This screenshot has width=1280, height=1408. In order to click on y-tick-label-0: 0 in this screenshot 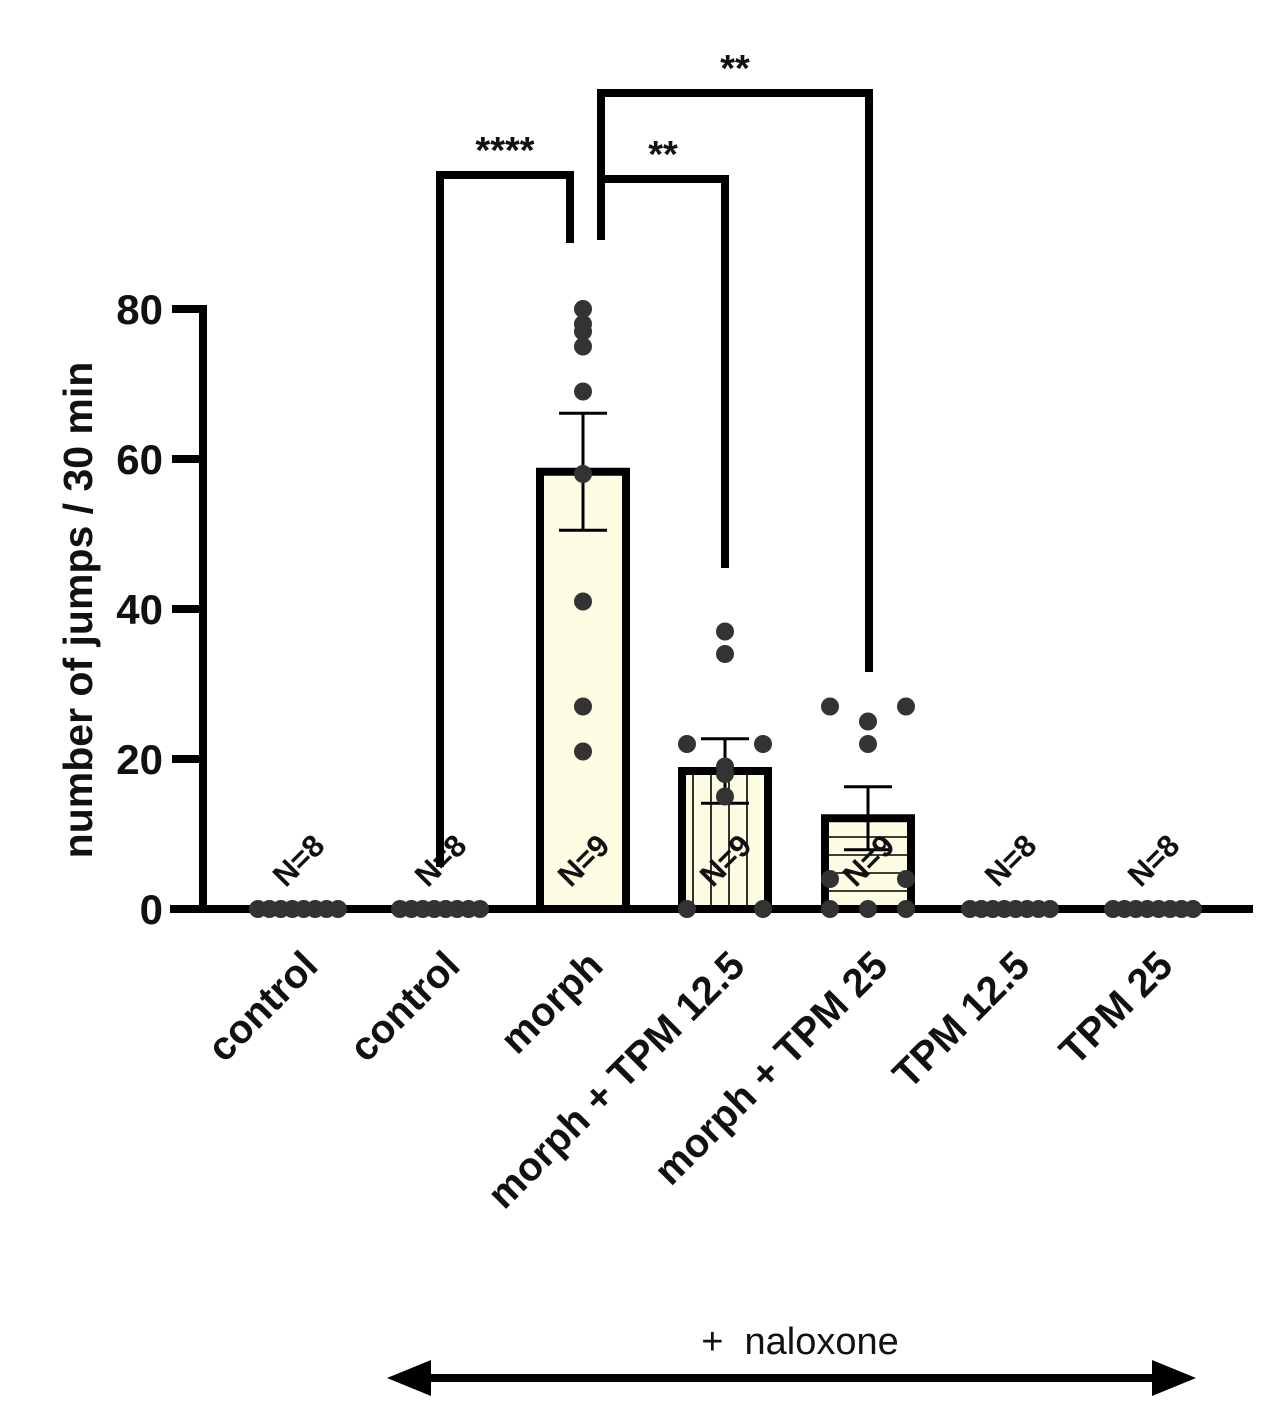, I will do `click(151, 909)`.